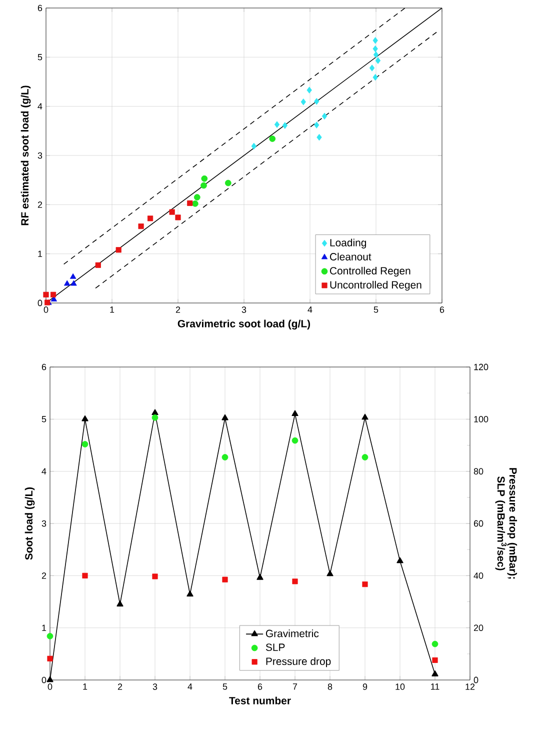 This screenshot has height=733, width=542. I want to click on legend-label: Loading, so click(348, 243).